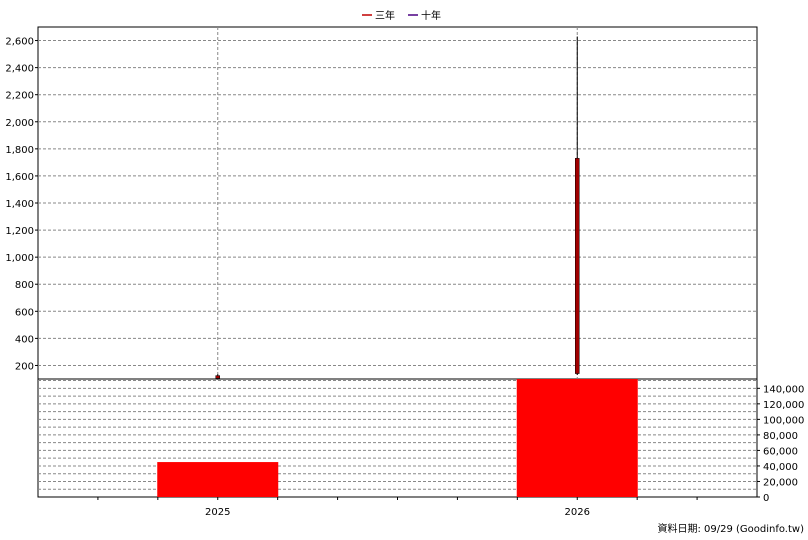 The height and width of the screenshot is (540, 808). What do you see at coordinates (783, 389) in the screenshot?
I see `lower-y-tick-label: 140,000` at bounding box center [783, 389].